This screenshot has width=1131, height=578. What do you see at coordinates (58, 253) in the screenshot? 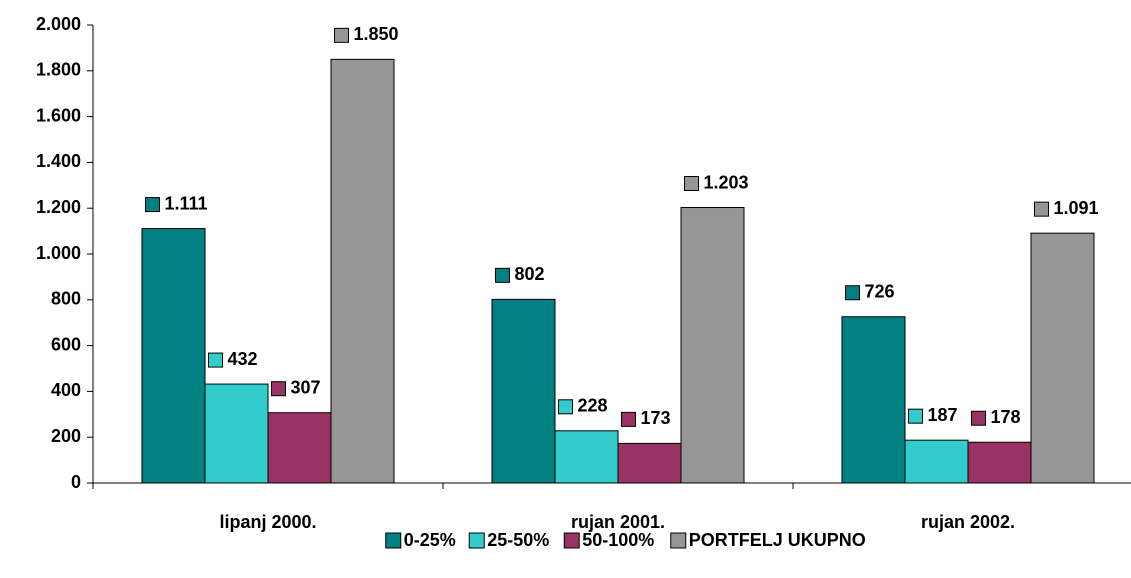
I see `y-tick-label: 1.000` at bounding box center [58, 253].